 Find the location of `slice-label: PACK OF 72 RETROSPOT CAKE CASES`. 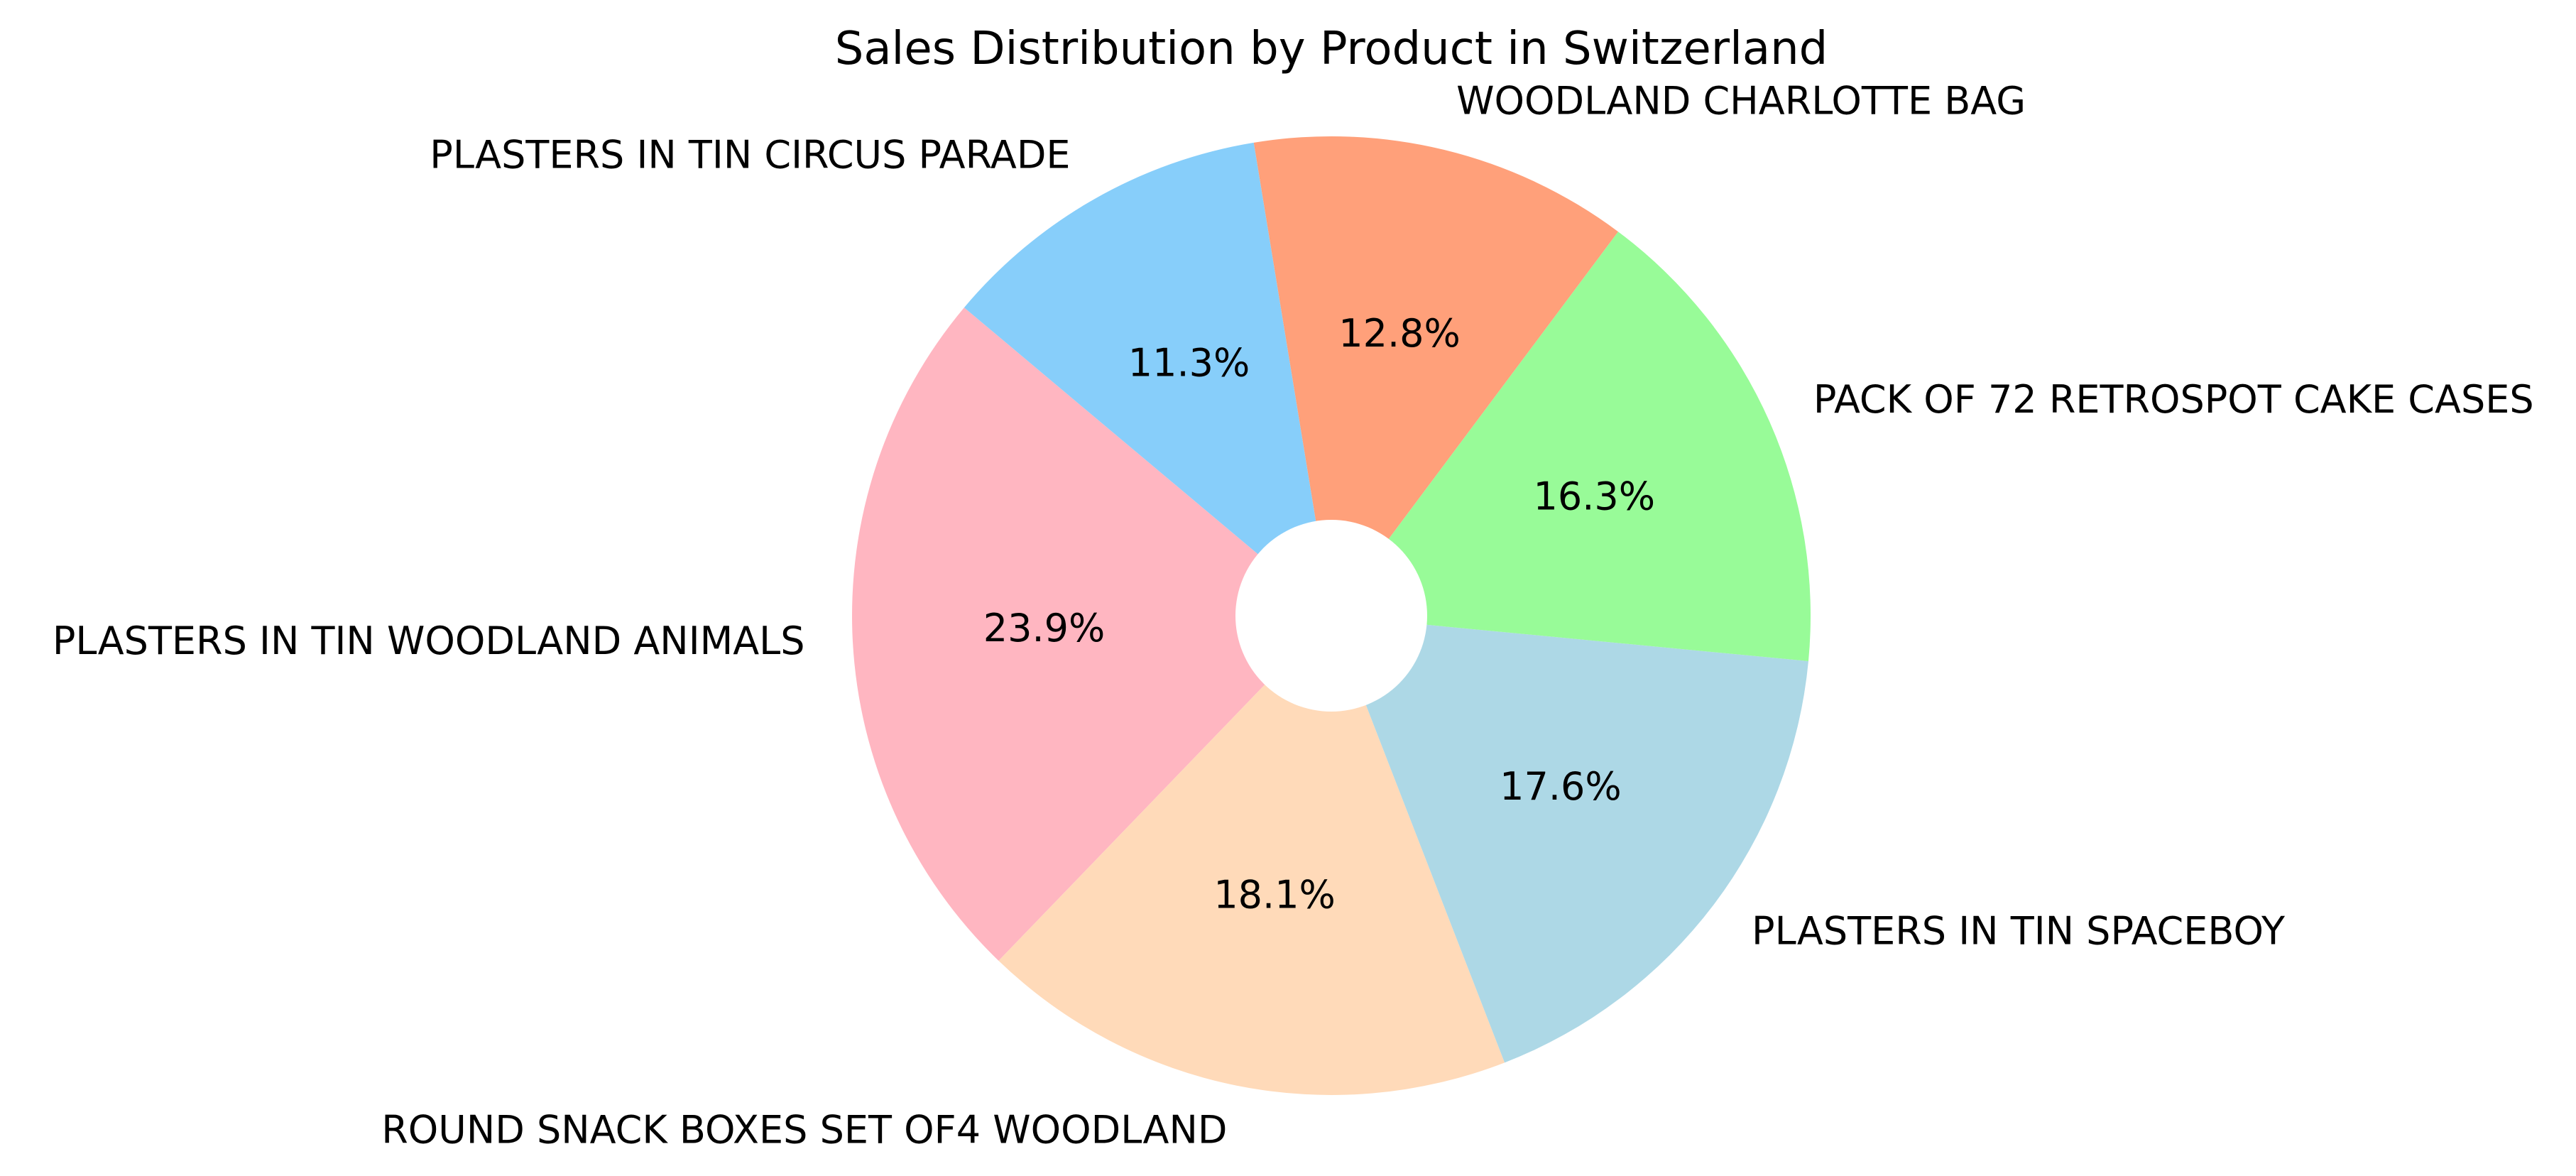

slice-label: PACK OF 72 RETROSPOT CAKE CASES is located at coordinates (2173, 399).